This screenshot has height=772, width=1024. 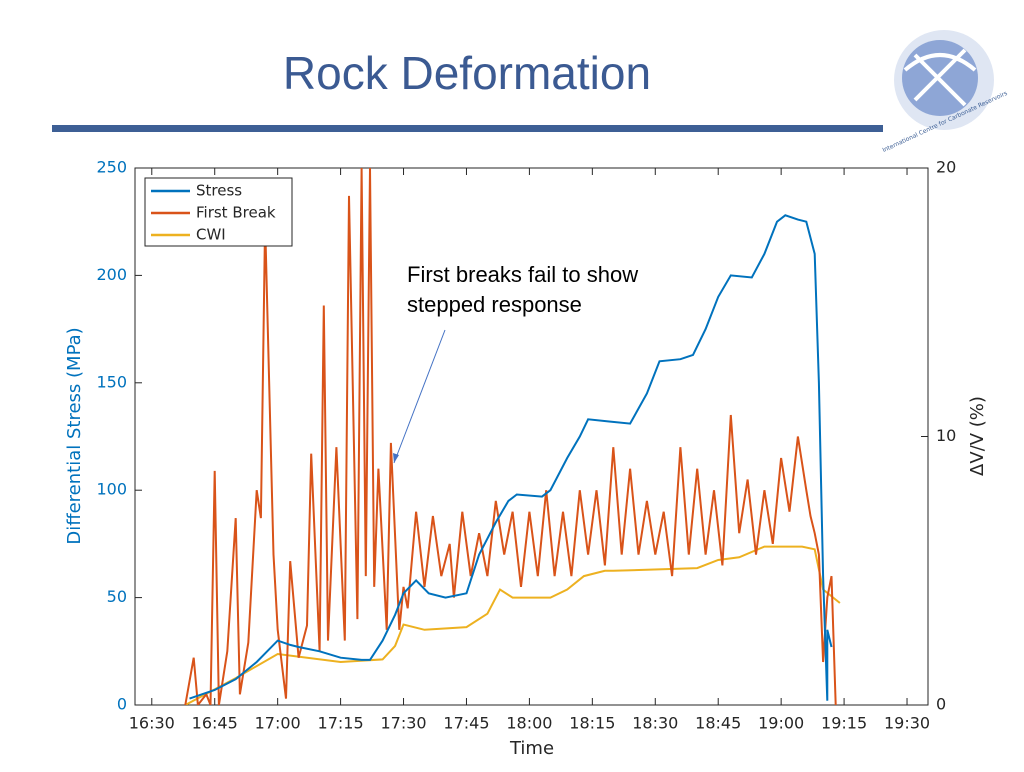 I want to click on x-tick-label: 16:45, so click(x=215, y=723).